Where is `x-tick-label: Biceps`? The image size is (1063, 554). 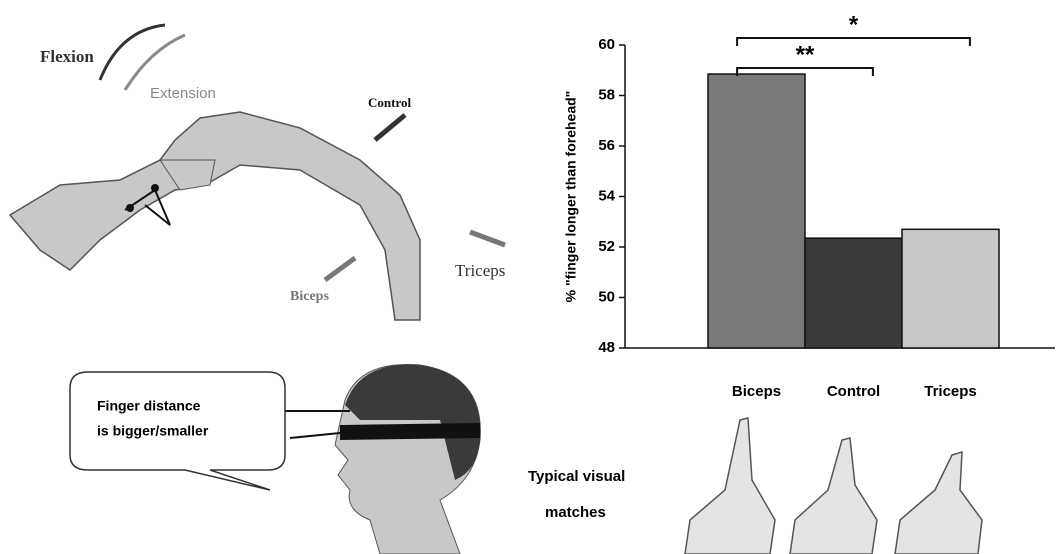
x-tick-label: Biceps is located at coordinates (756, 391).